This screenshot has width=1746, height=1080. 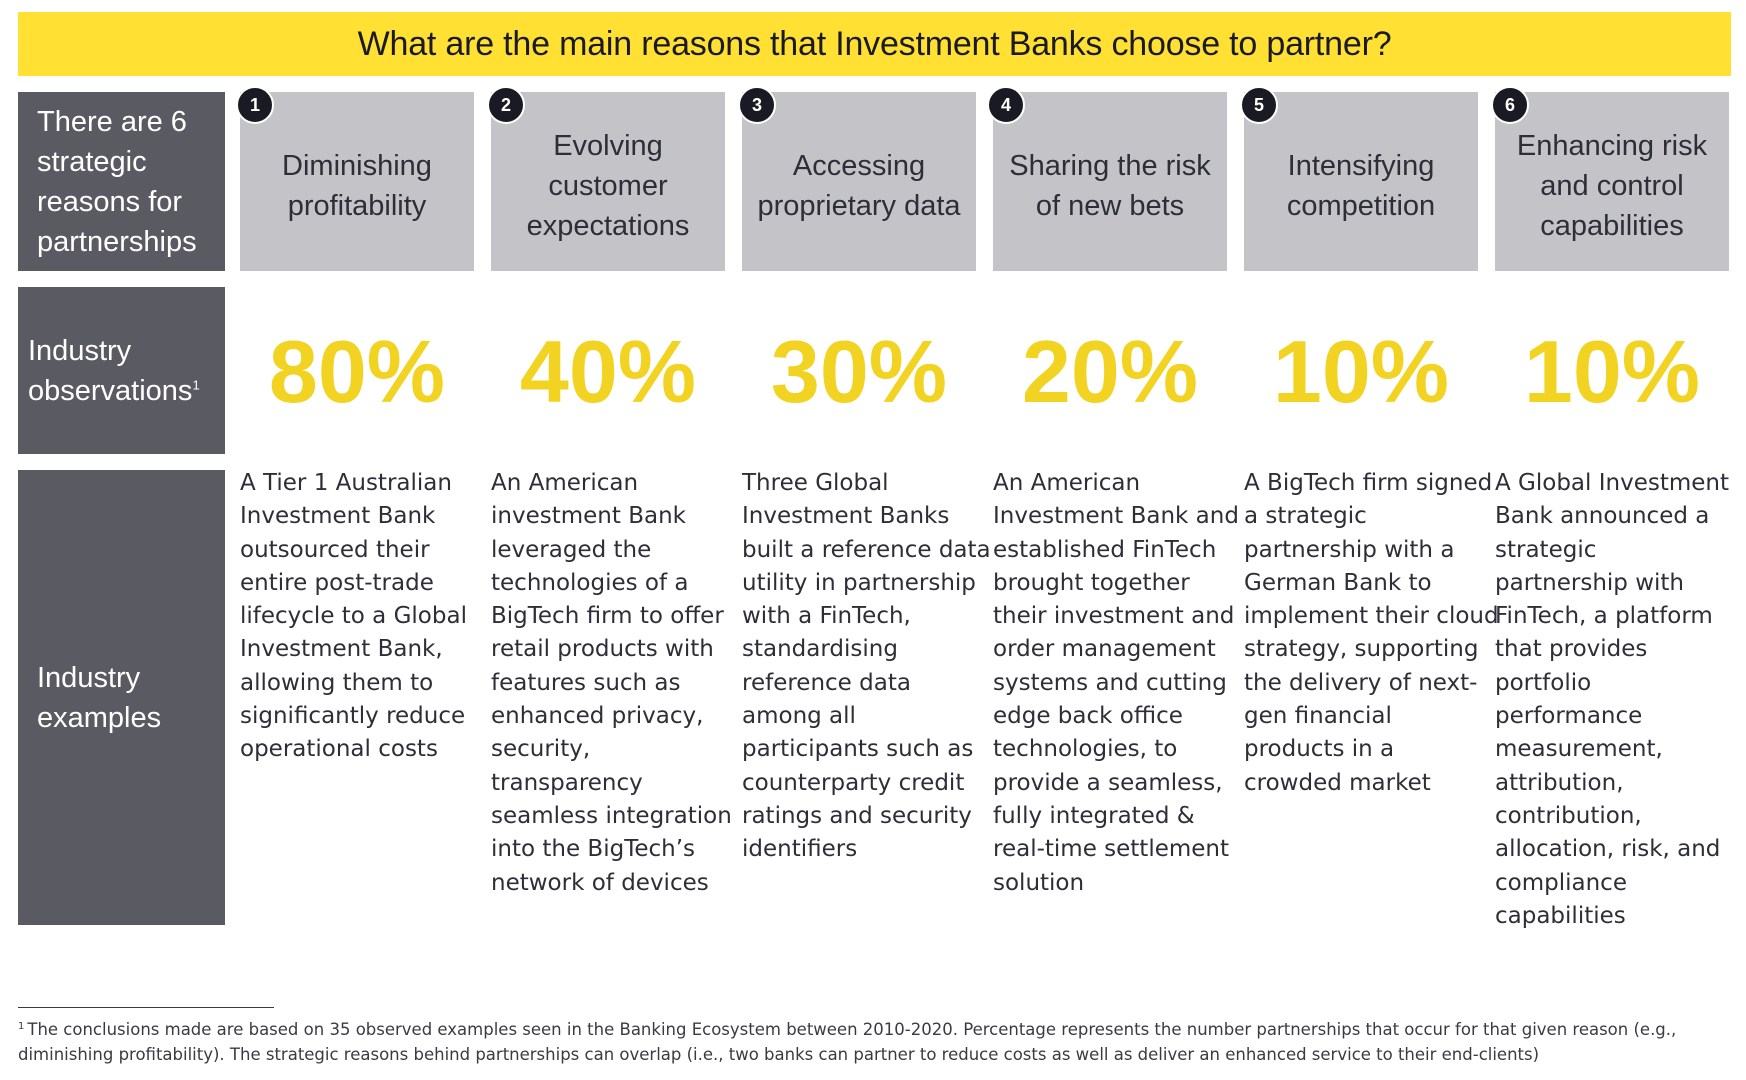 What do you see at coordinates (608, 371) in the screenshot?
I see `observation-percentage: 40%` at bounding box center [608, 371].